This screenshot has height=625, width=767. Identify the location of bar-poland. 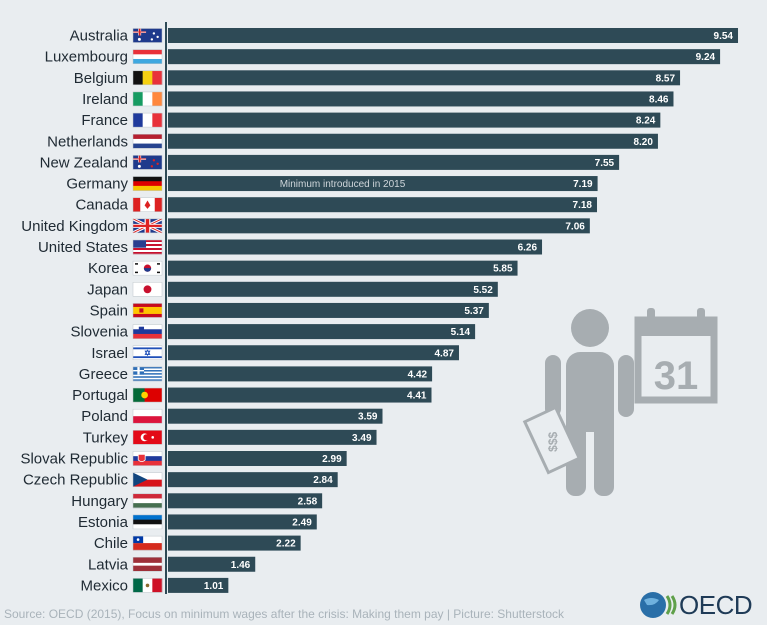
(275, 416).